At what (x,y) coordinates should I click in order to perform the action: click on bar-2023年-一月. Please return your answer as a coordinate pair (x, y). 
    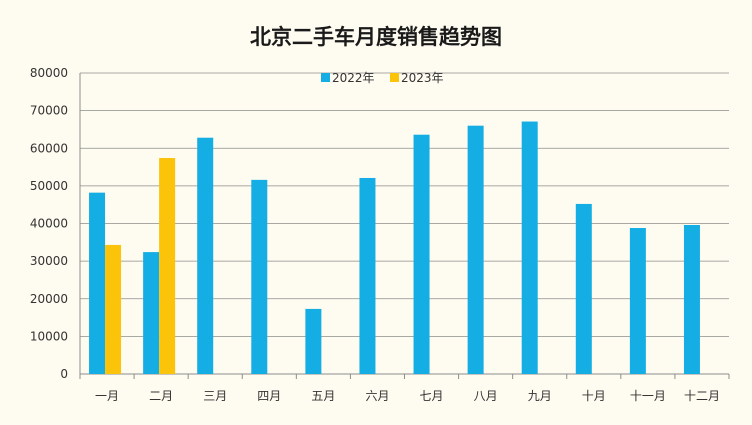
    Looking at the image, I should click on (113, 309).